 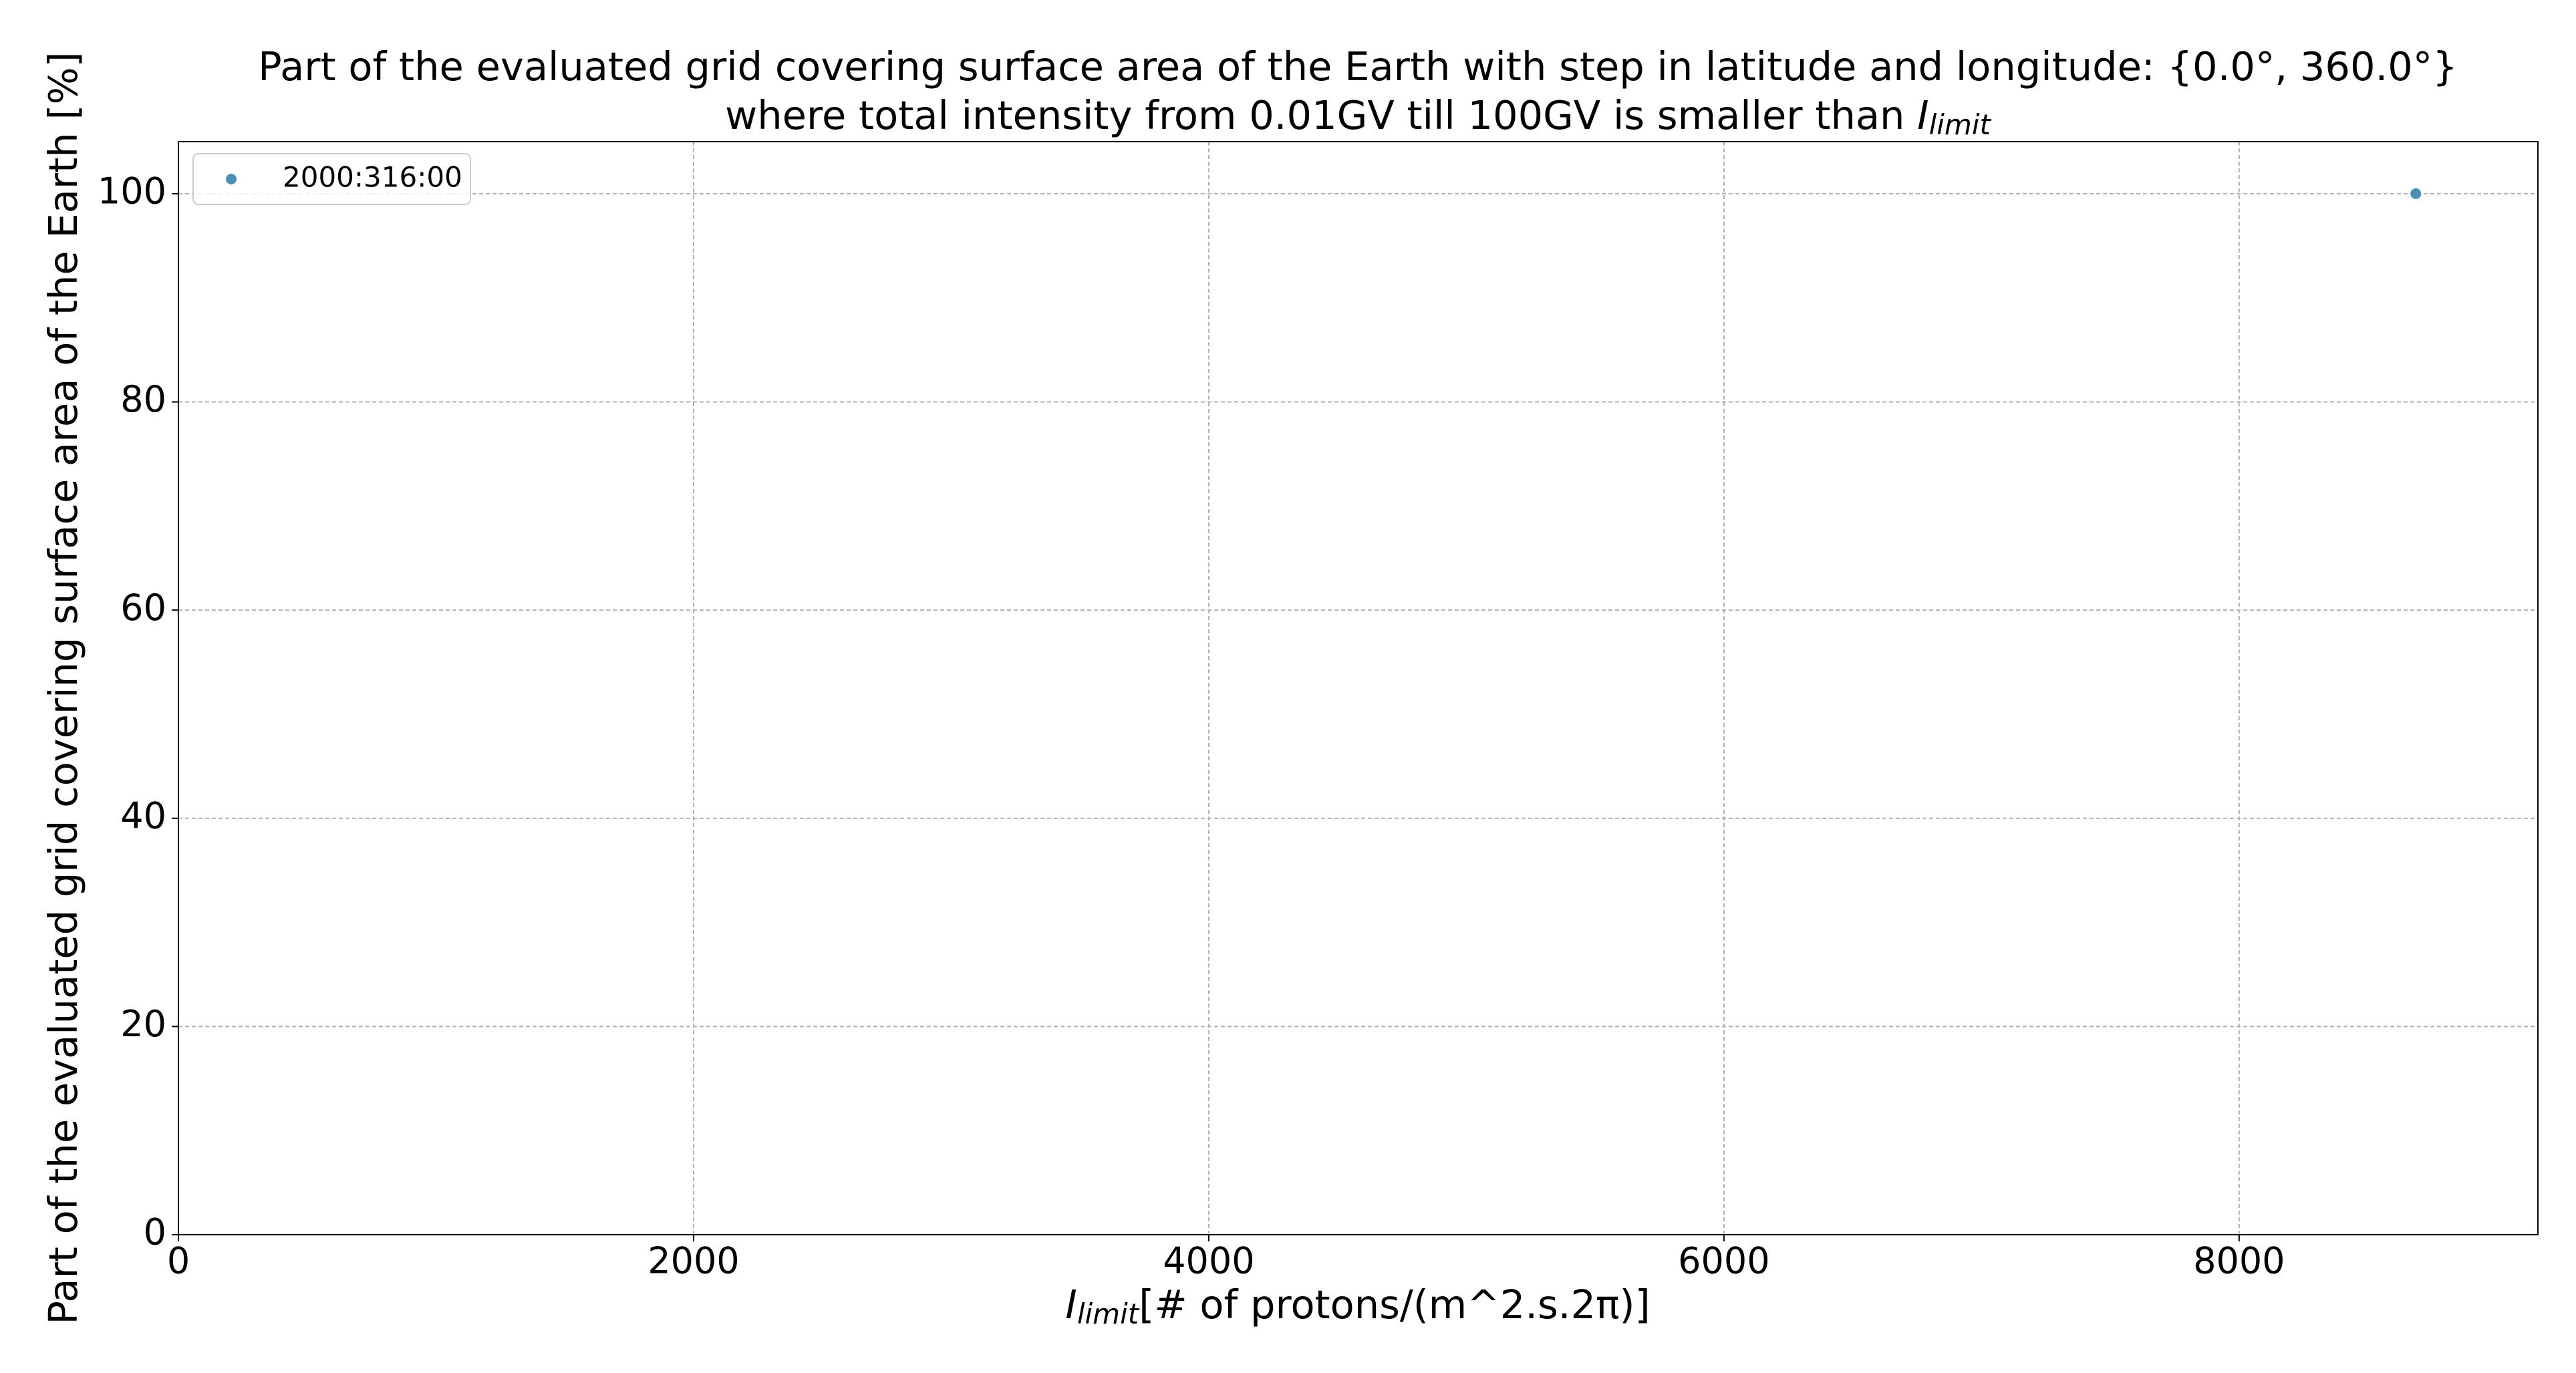 I want to click on x-tick-label: 4000, so click(x=1208, y=1261).